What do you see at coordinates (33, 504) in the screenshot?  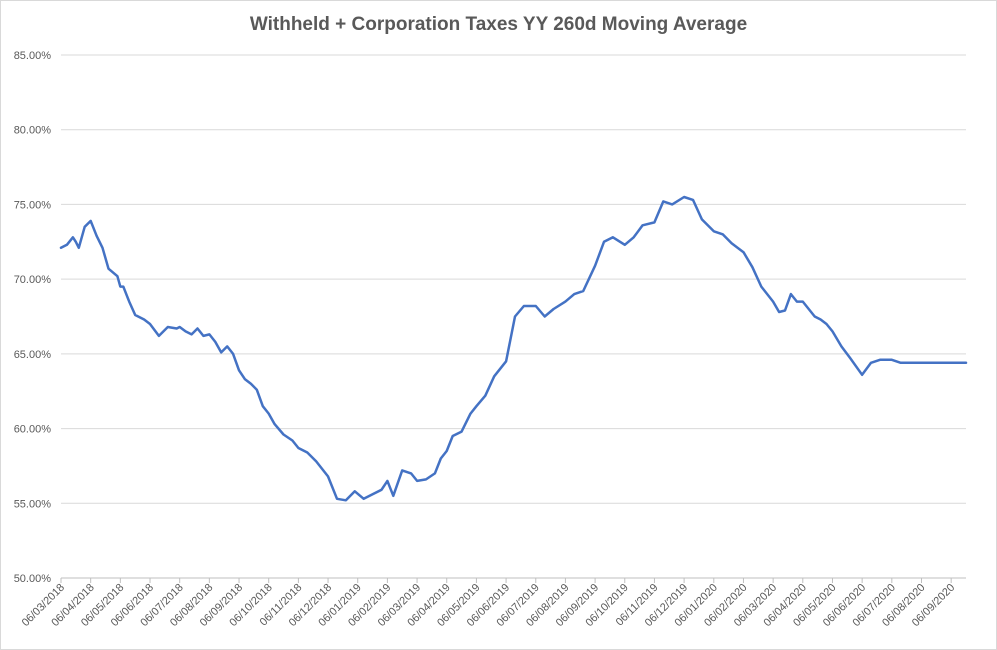 I see `y-tick-label: 55.00%` at bounding box center [33, 504].